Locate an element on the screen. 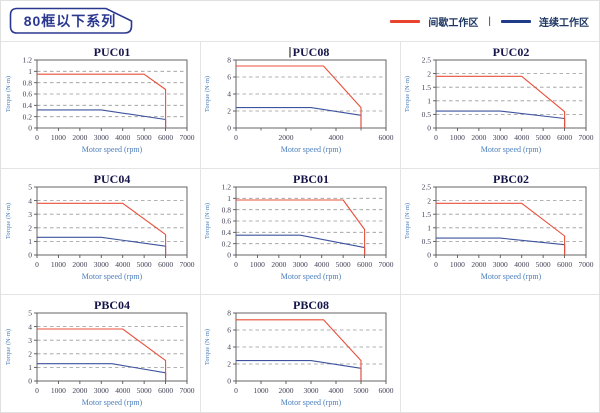 The image size is (600, 413). chart-title: PBC01 is located at coordinates (311, 179).